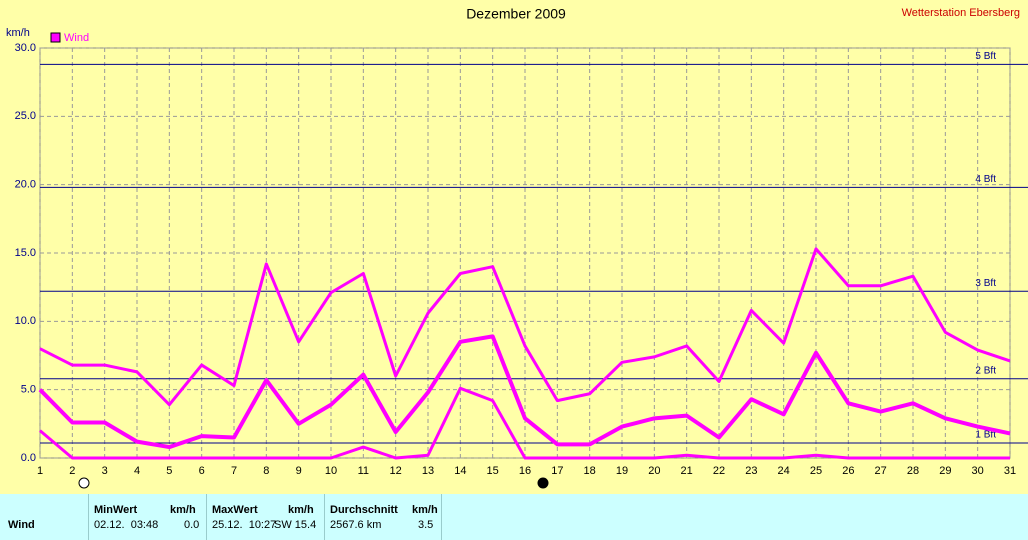 The image size is (1028, 540). I want to click on row-label: Wind, so click(21, 525).